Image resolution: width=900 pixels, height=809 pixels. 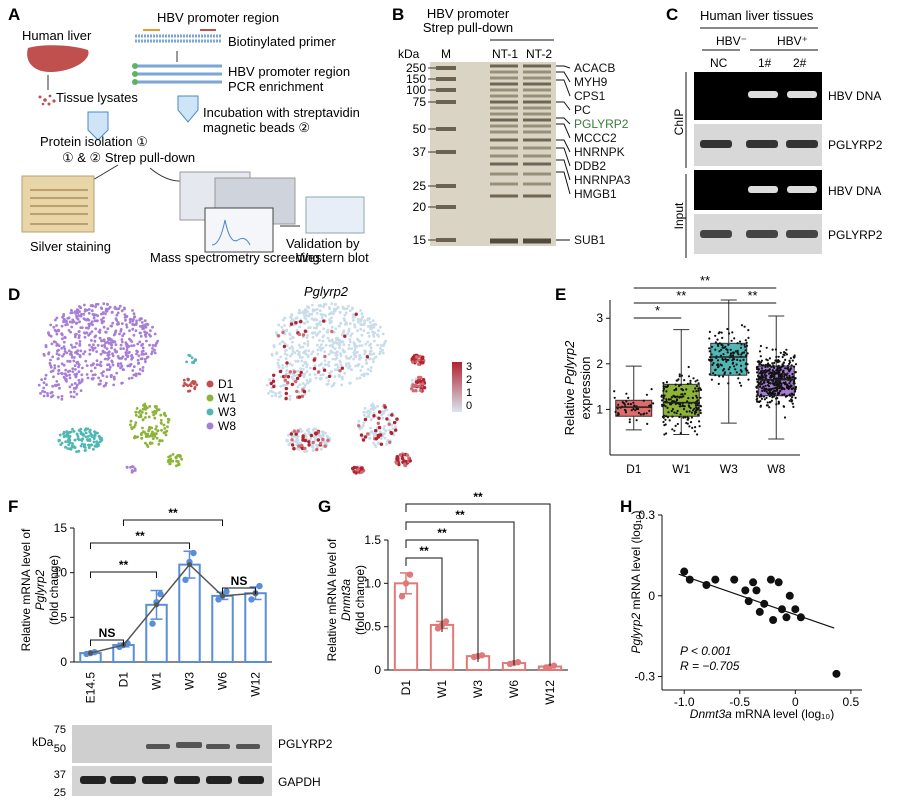 I want to click on marker-tick-label: 20, so click(x=420, y=207).